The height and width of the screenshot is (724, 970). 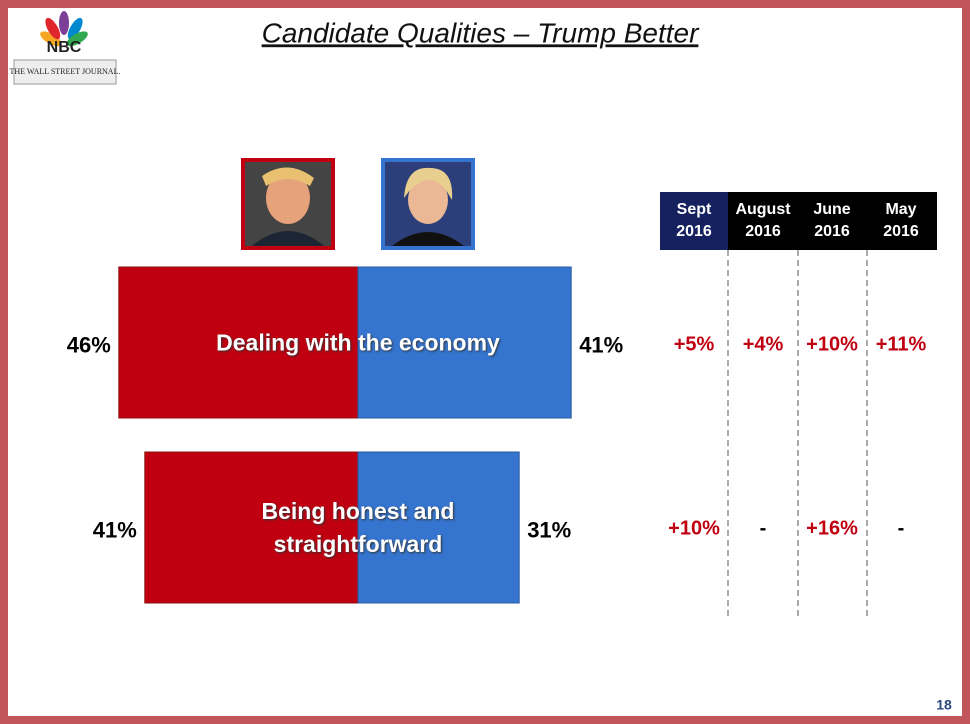 I want to click on column-header: June 2016, so click(x=832, y=220).